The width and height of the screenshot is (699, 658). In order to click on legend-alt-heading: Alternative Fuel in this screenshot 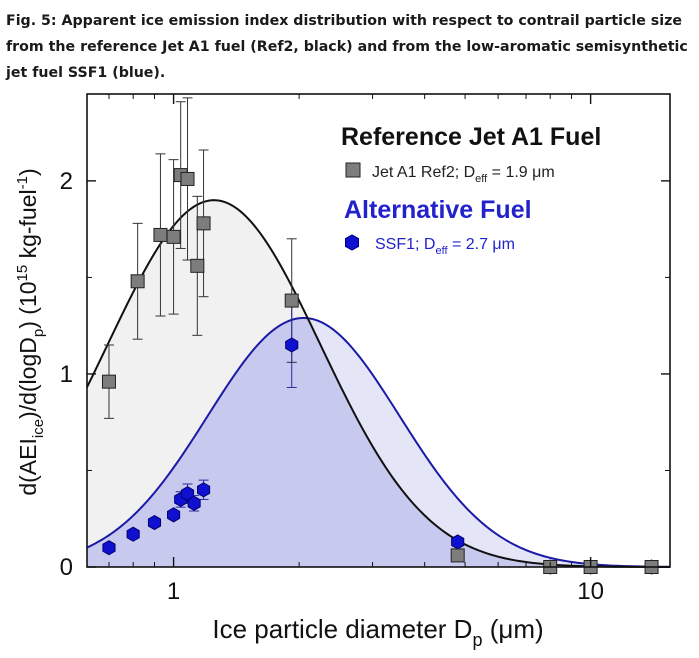, I will do `click(438, 210)`.